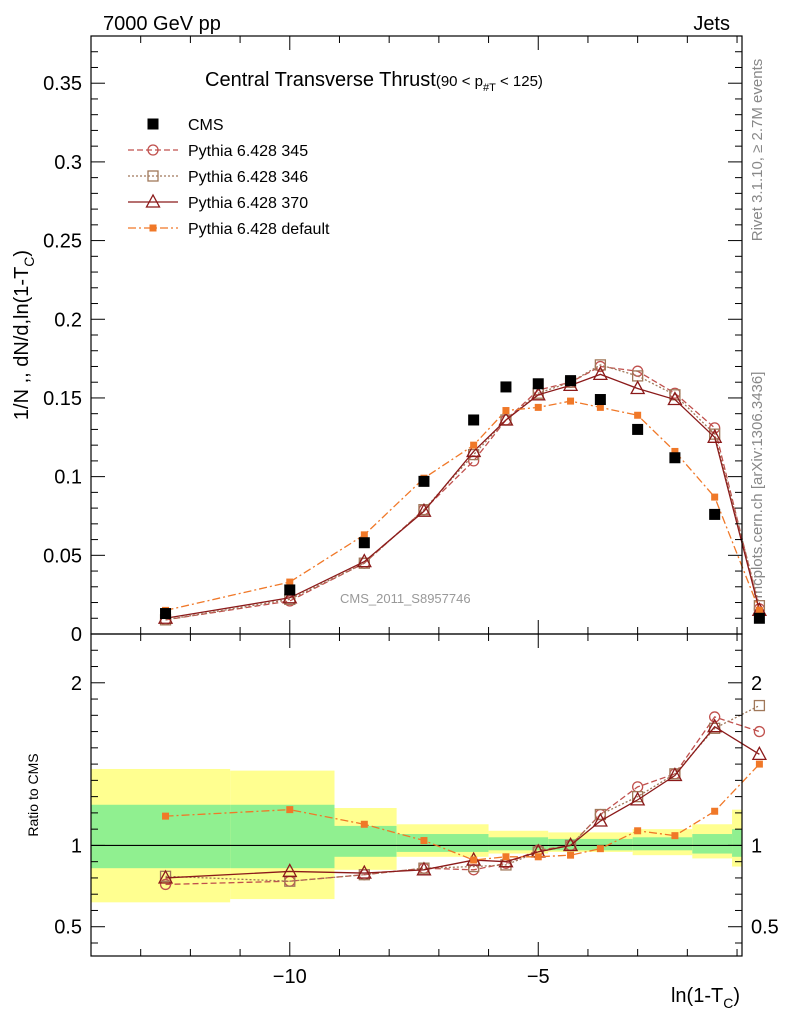 The image size is (786, 1024). What do you see at coordinates (519, 81) in the screenshot?
I see `chart-title-sub-end: < 125)` at bounding box center [519, 81].